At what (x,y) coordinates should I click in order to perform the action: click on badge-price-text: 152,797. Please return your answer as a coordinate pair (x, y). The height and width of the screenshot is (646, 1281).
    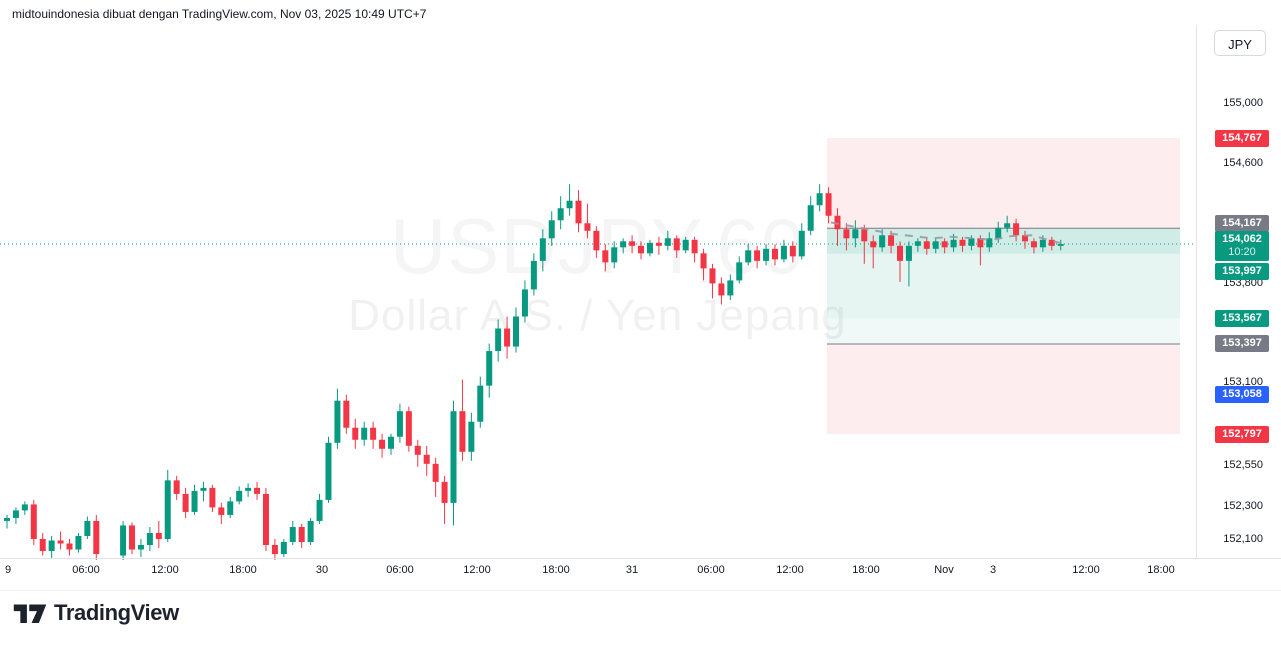
    Looking at the image, I should click on (1242, 433).